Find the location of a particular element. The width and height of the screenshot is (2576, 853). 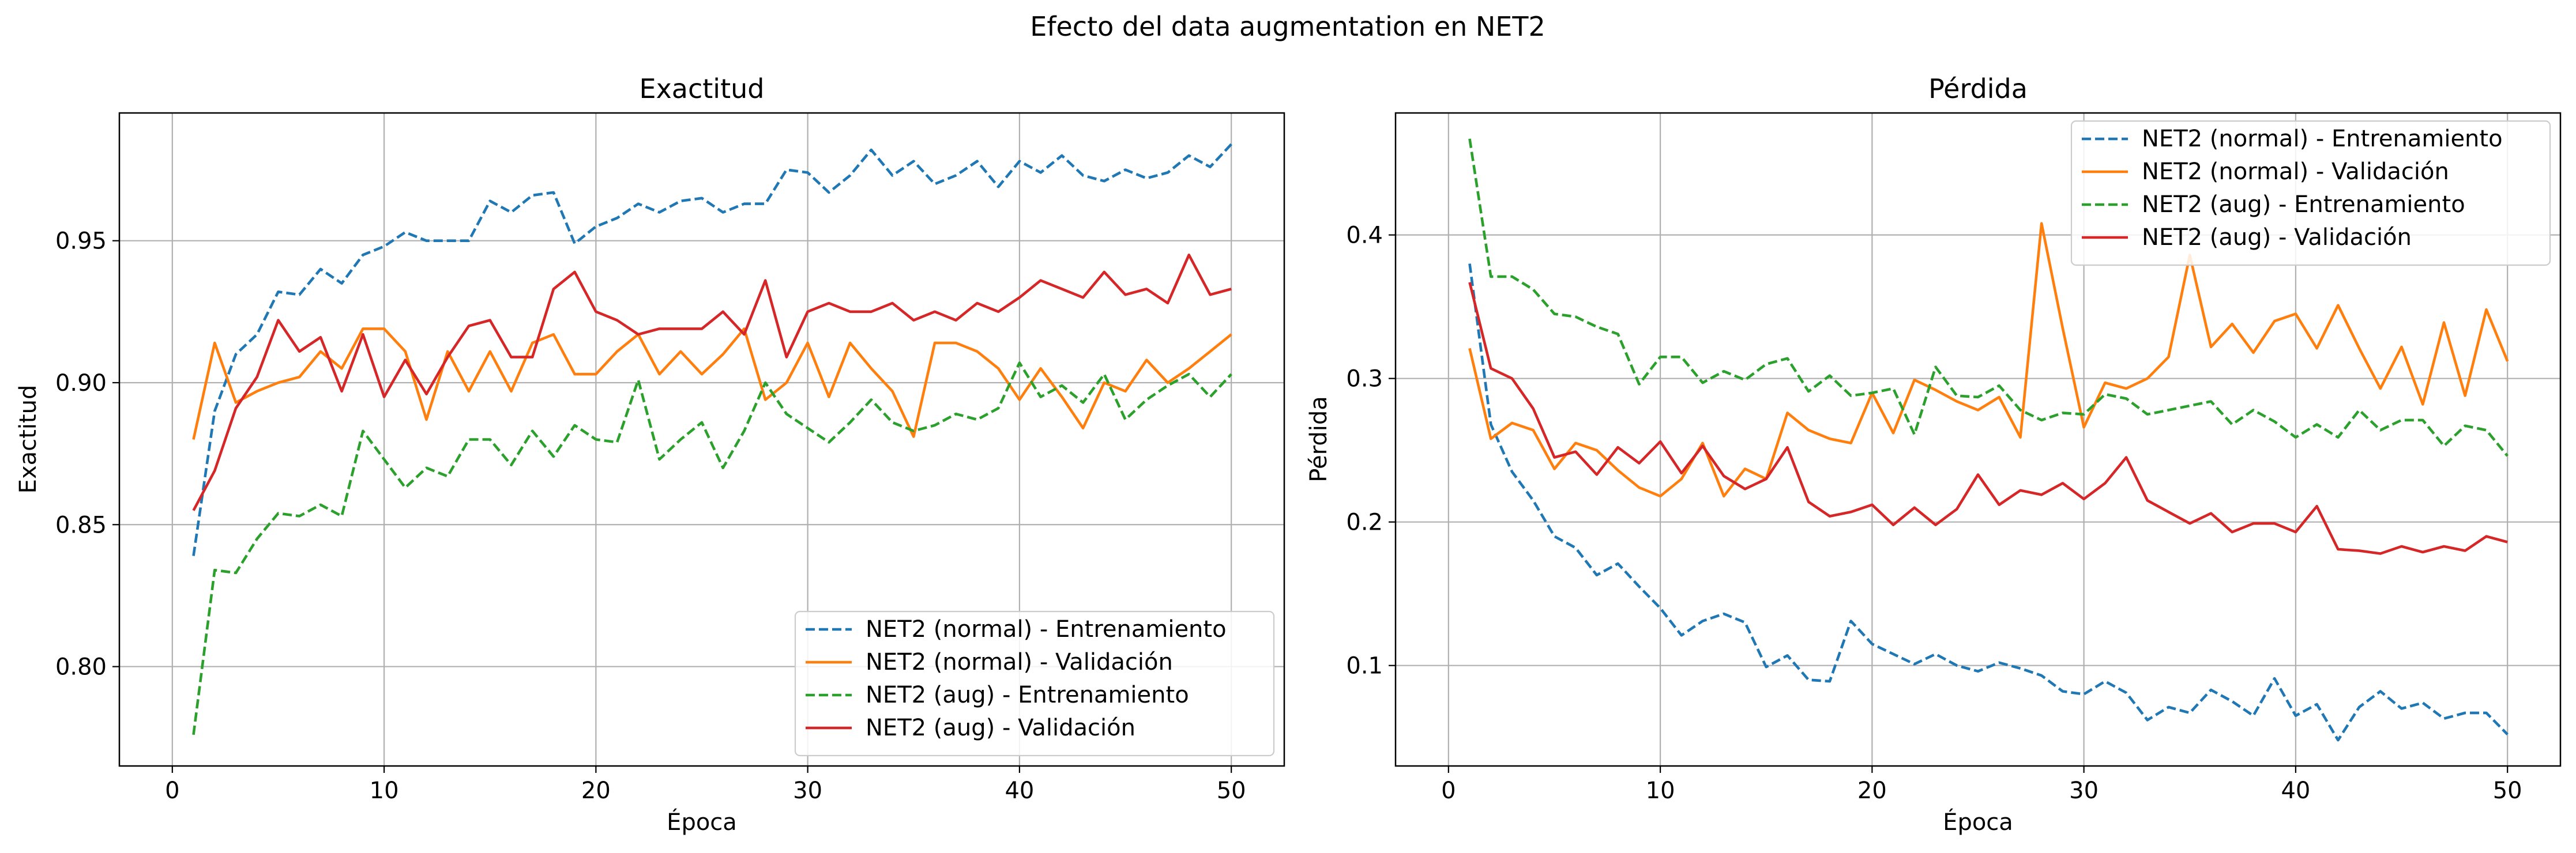

loss-panel-title: Pérdida is located at coordinates (1978, 89).